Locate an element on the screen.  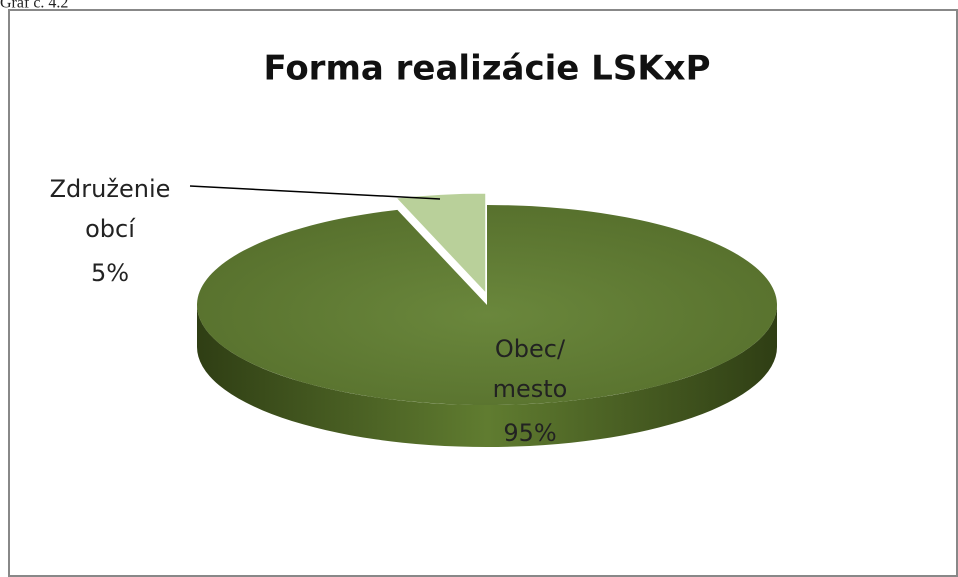
data-label-value: 5% is located at coordinates (110, 273).